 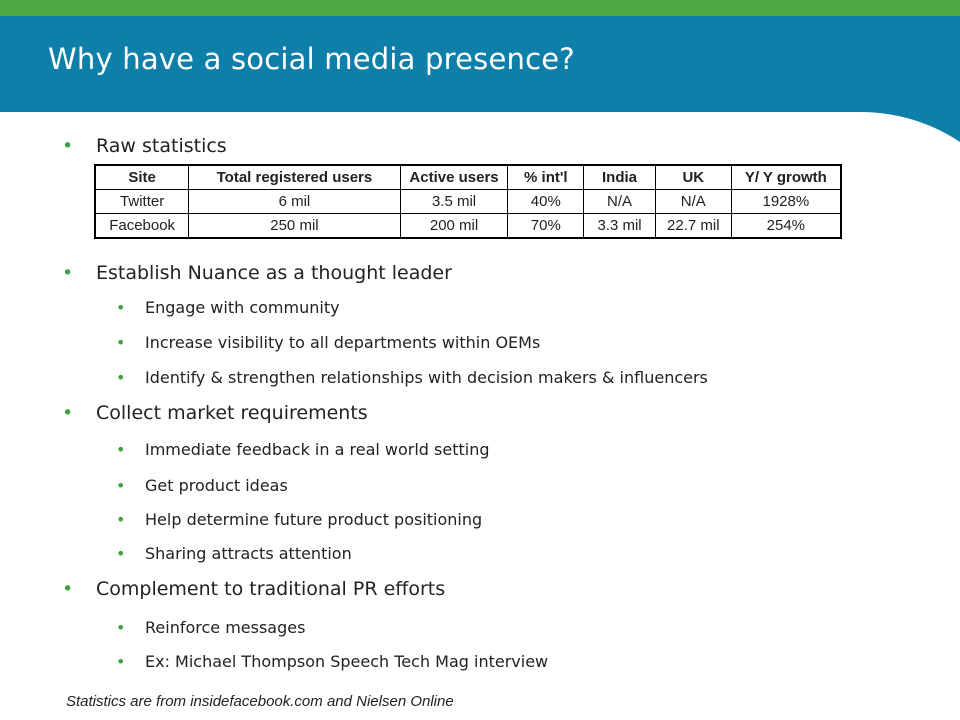 I want to click on table-cell: 70%, so click(x=546, y=226).